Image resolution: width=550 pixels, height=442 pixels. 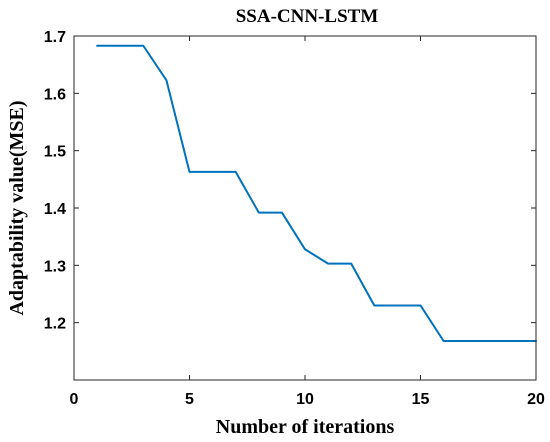 I want to click on y-tick-label: 1.2, so click(x=55, y=324).